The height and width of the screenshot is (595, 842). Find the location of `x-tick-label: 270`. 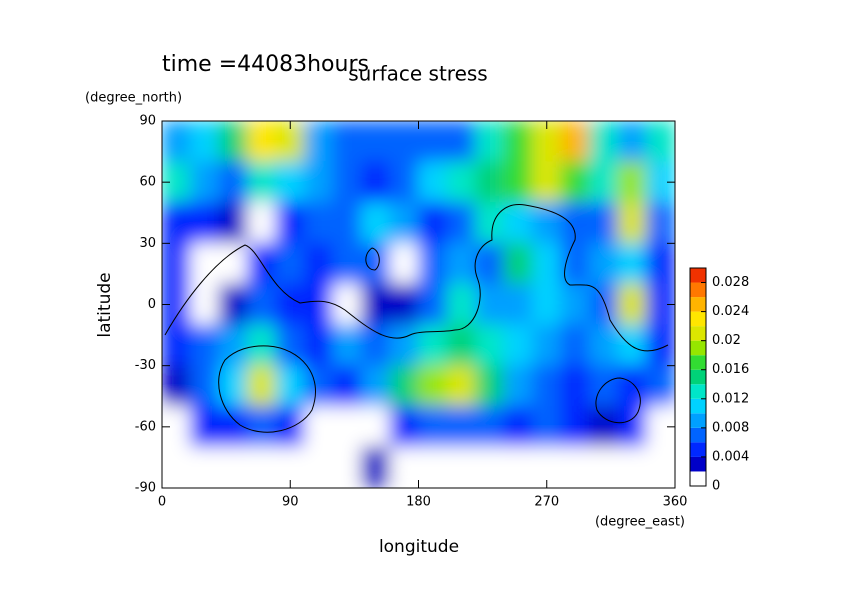

x-tick-label: 270 is located at coordinates (546, 502).